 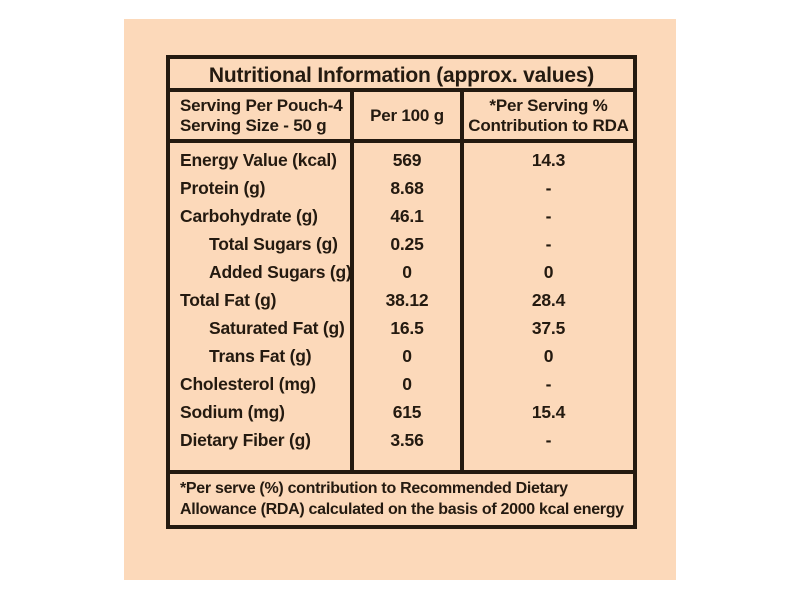 I want to click on per100-value: 38.12, so click(x=407, y=300).